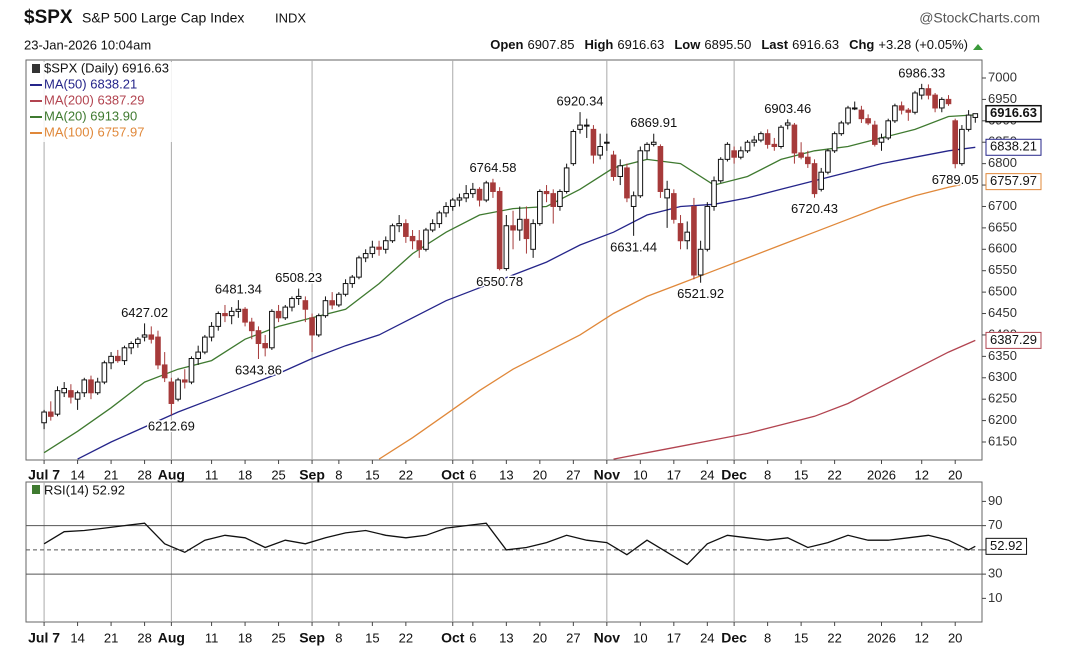 The height and width of the screenshot is (660, 1065). What do you see at coordinates (787, 108) in the screenshot?
I see `price-annotation: 6903.46` at bounding box center [787, 108].